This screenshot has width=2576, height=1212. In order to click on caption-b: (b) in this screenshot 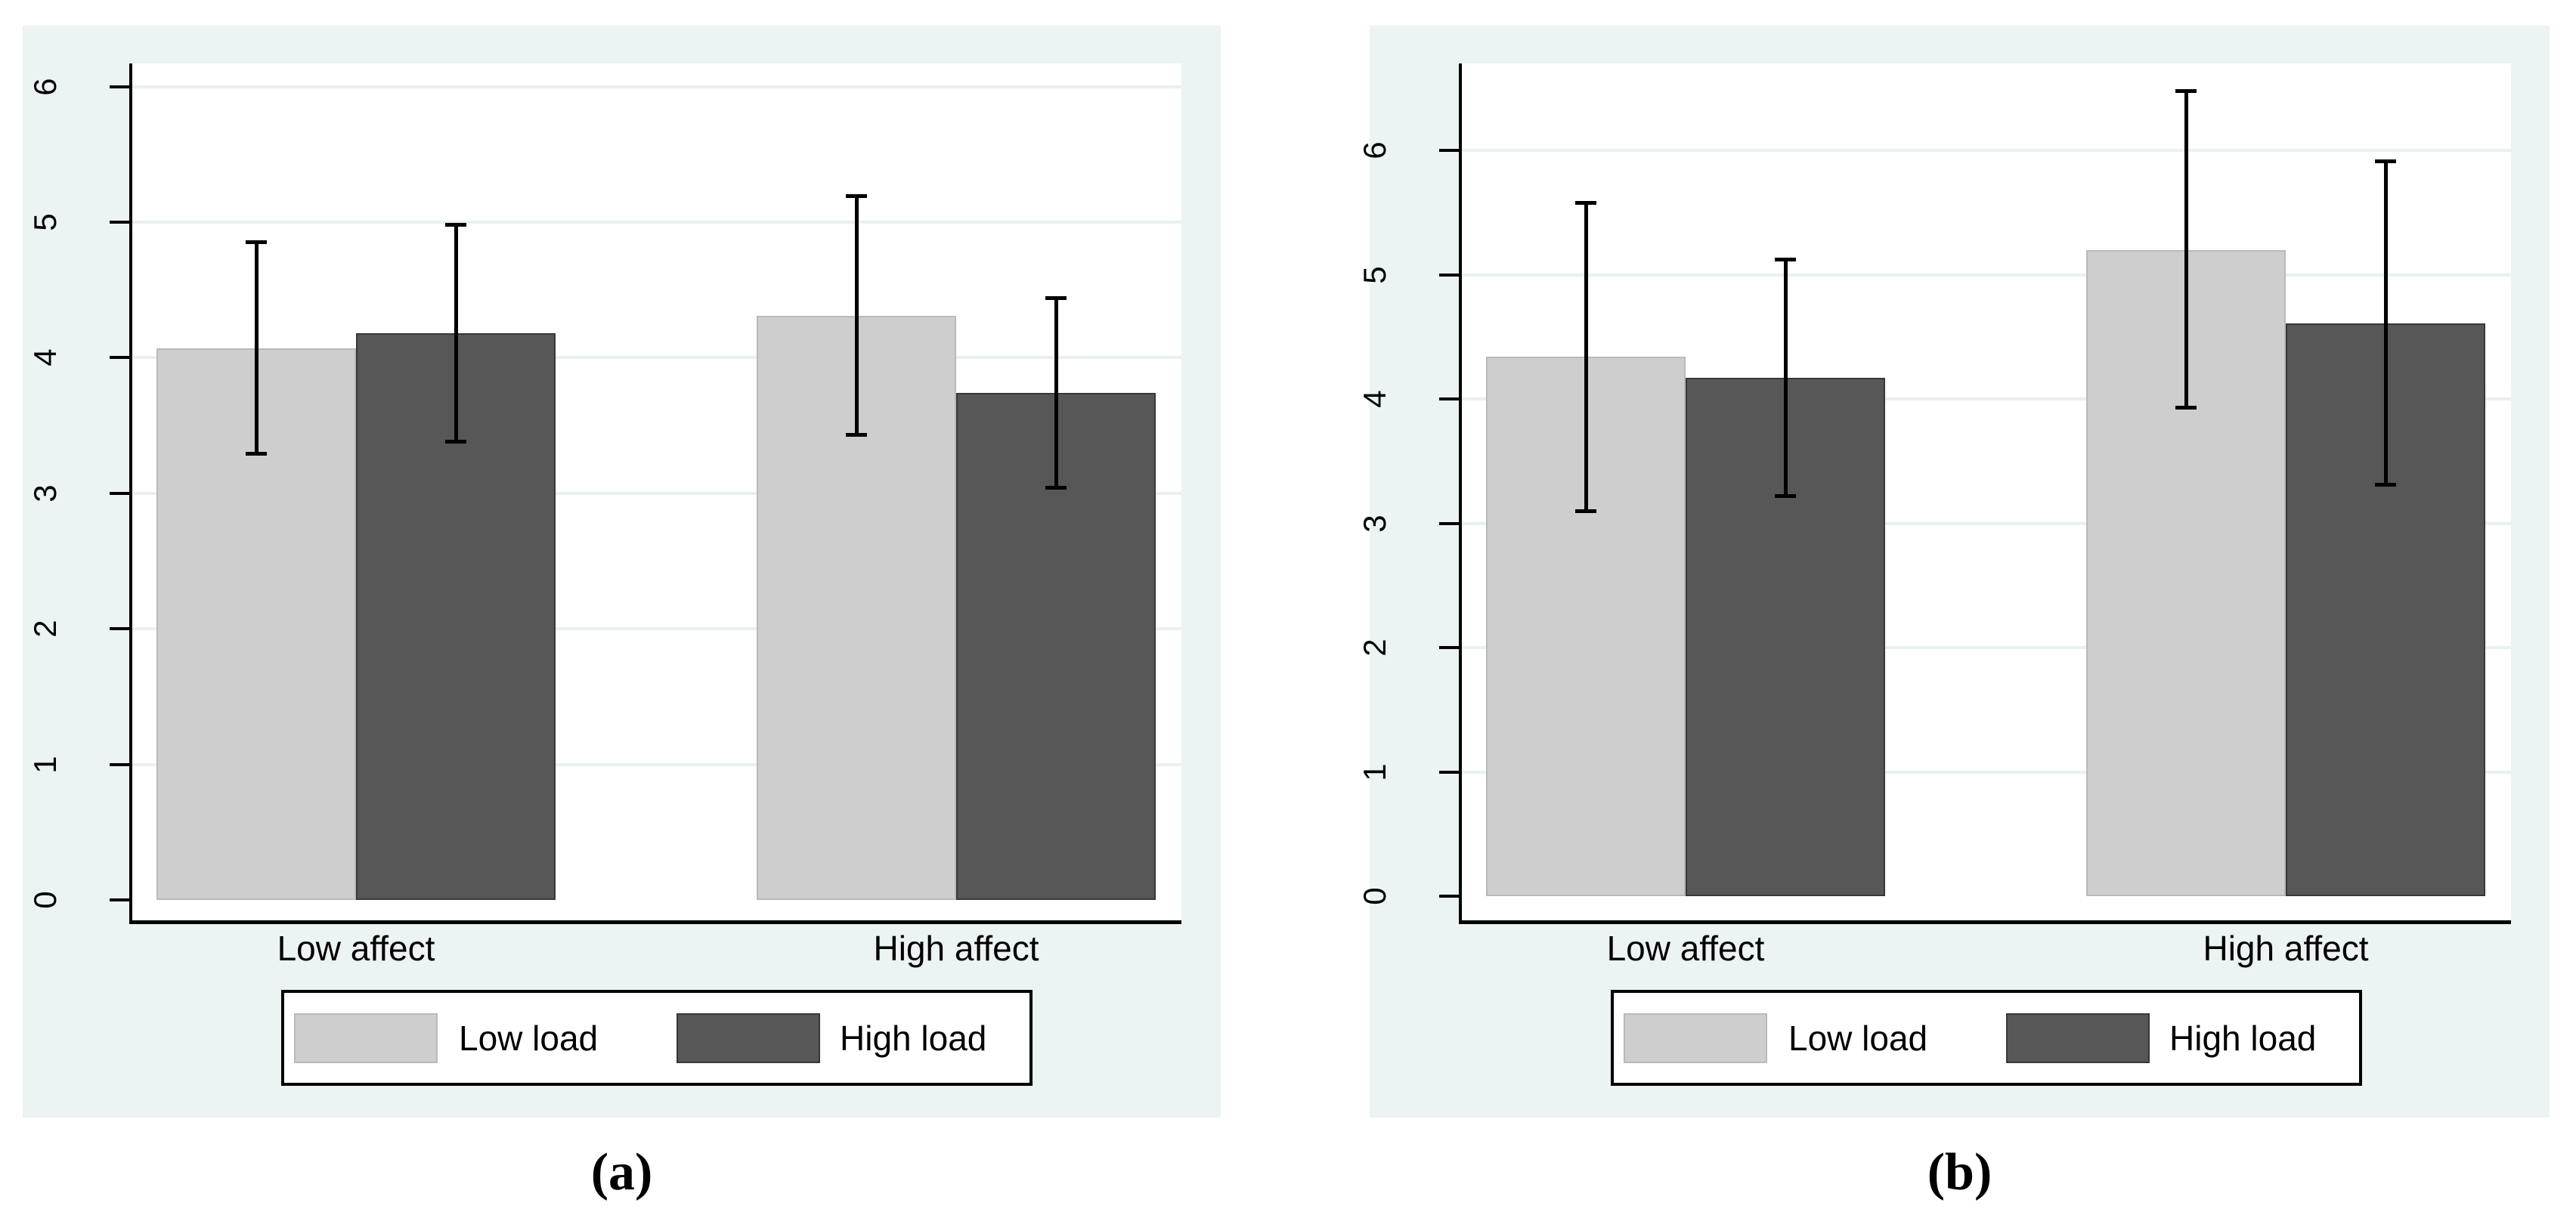, I will do `click(1960, 1172)`.